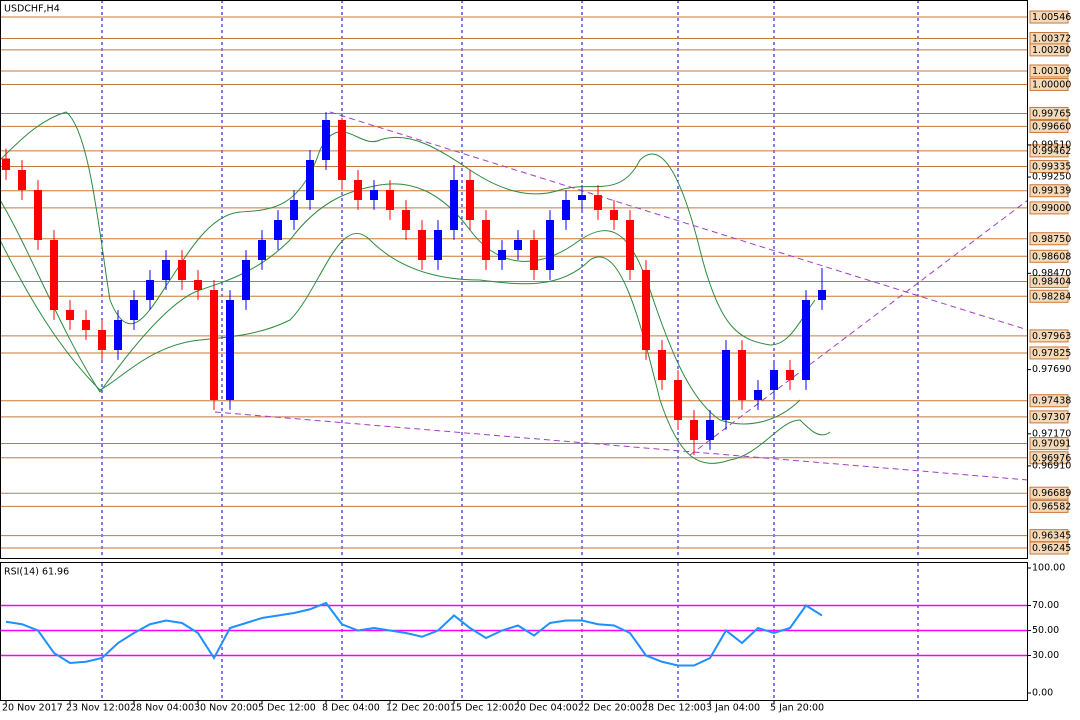 The image size is (1080, 720). I want to click on level-label: 0.99335, so click(1051, 167).